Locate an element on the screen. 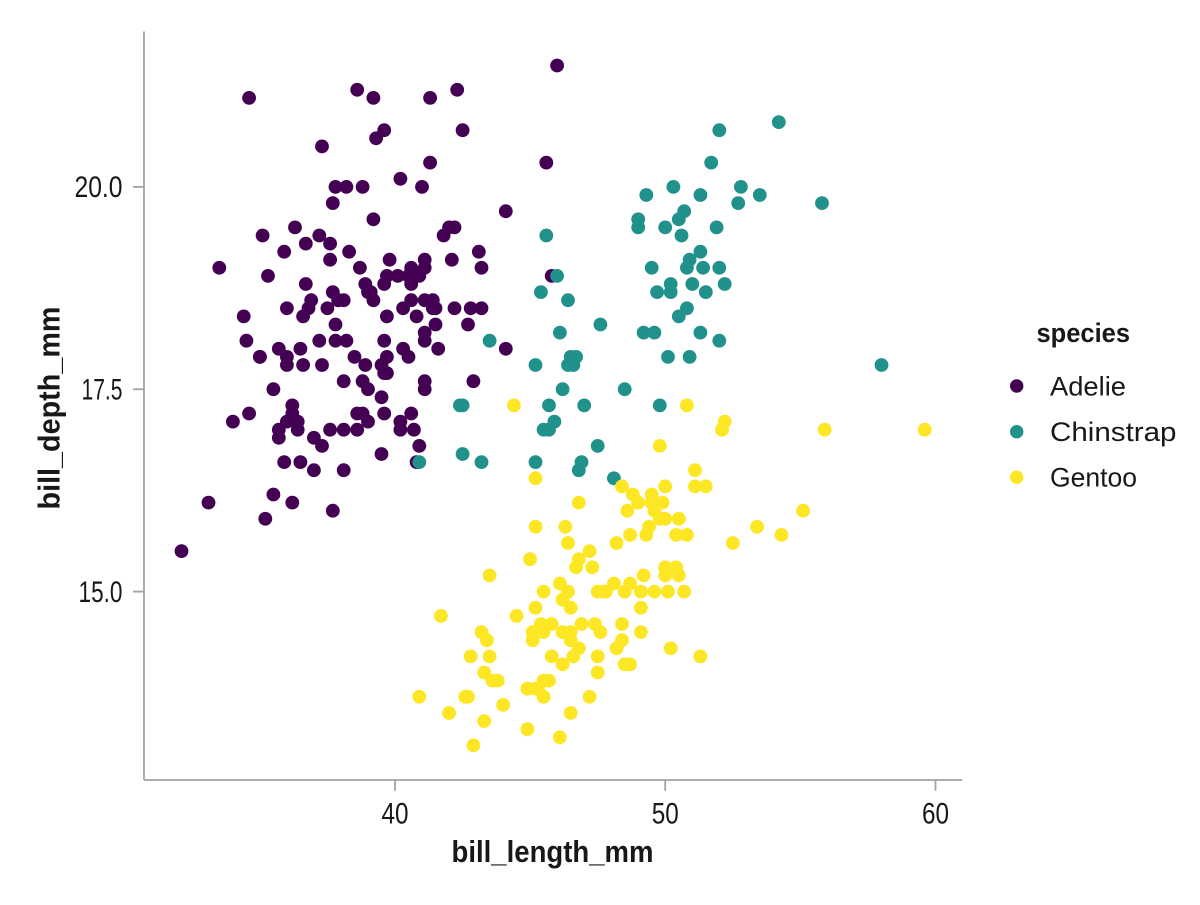 The height and width of the screenshot is (905, 1200). svg-text: bill_length_mm is located at coordinates (553, 851).